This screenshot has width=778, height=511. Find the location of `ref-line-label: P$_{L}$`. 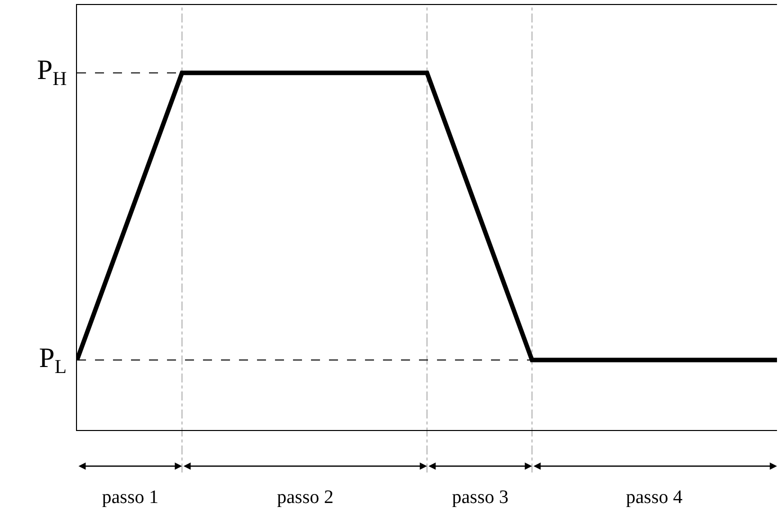

ref-line-label: P$_{L}$ is located at coordinates (53, 360).